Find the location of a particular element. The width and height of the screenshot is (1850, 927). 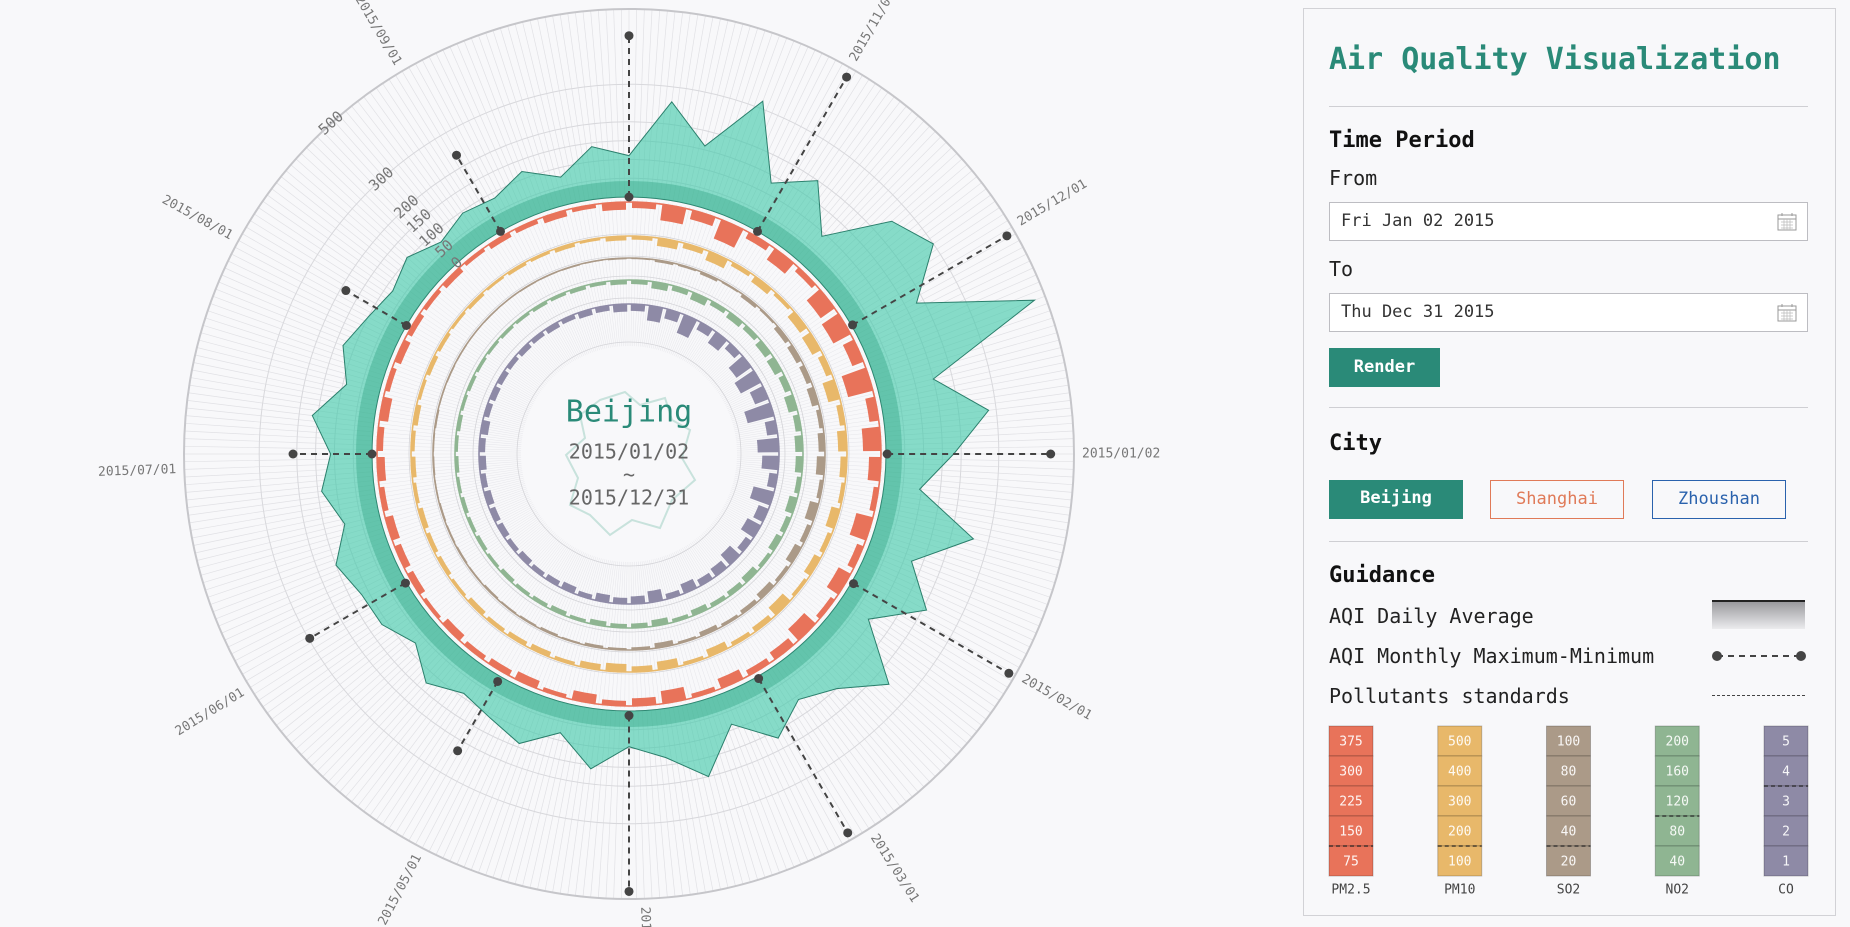

date-label: 2015/02/01 is located at coordinates (1056, 698).